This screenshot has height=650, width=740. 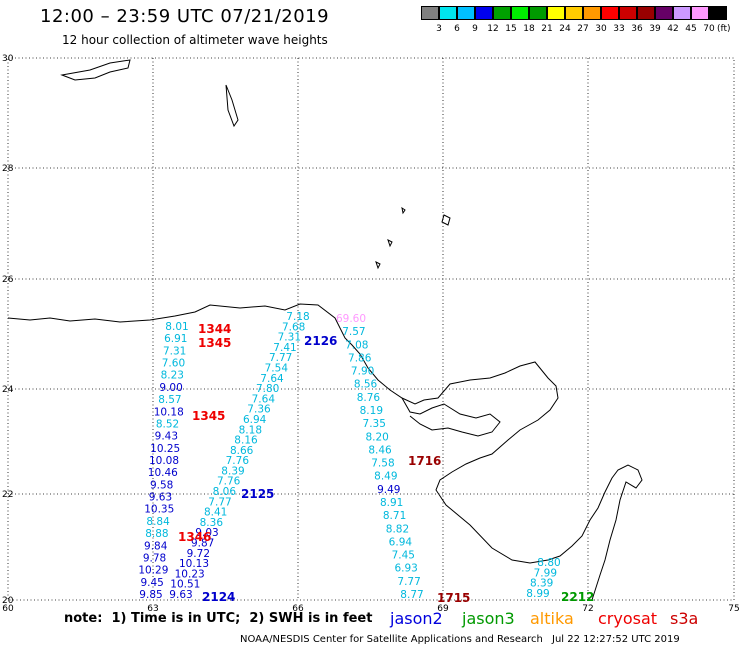 What do you see at coordinates (709, 29) in the screenshot?
I see `color-scale-label: 70` at bounding box center [709, 29].